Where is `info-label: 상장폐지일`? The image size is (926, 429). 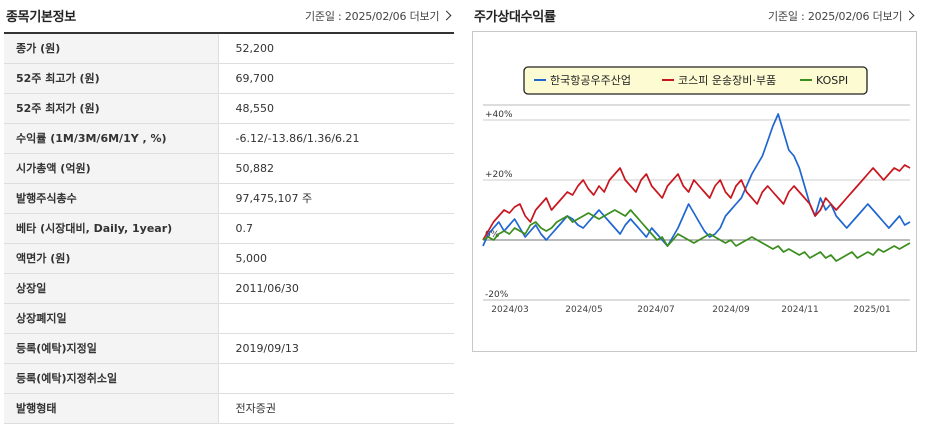
info-label: 상장폐지일 is located at coordinates (111, 318).